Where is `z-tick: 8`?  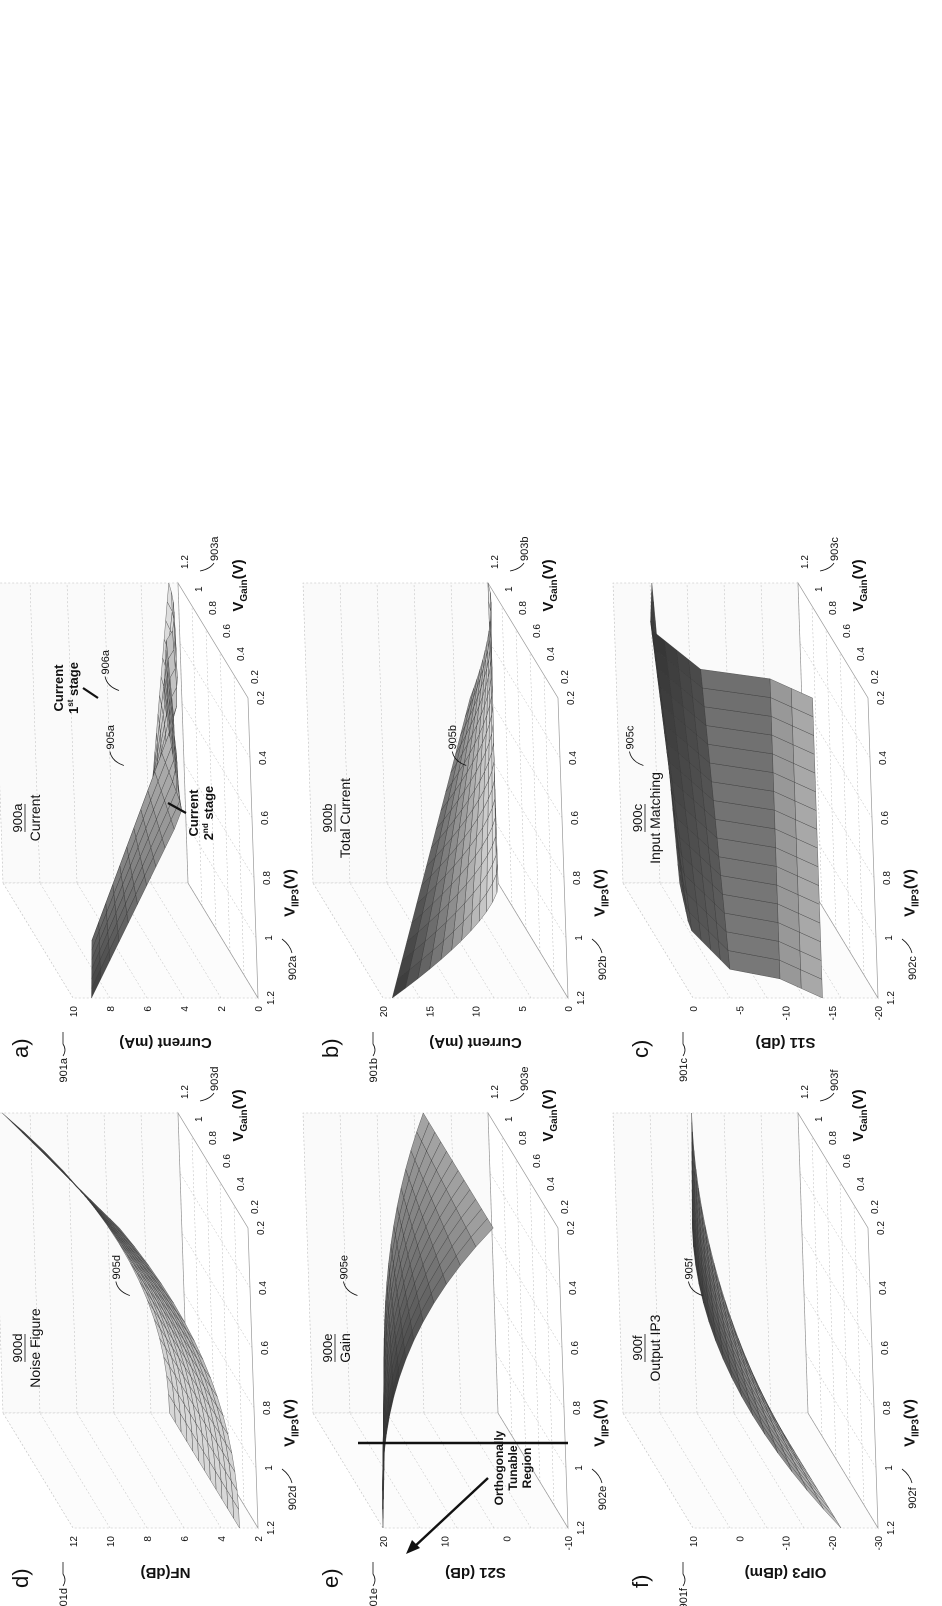 z-tick: 8 is located at coordinates (111, 1009).